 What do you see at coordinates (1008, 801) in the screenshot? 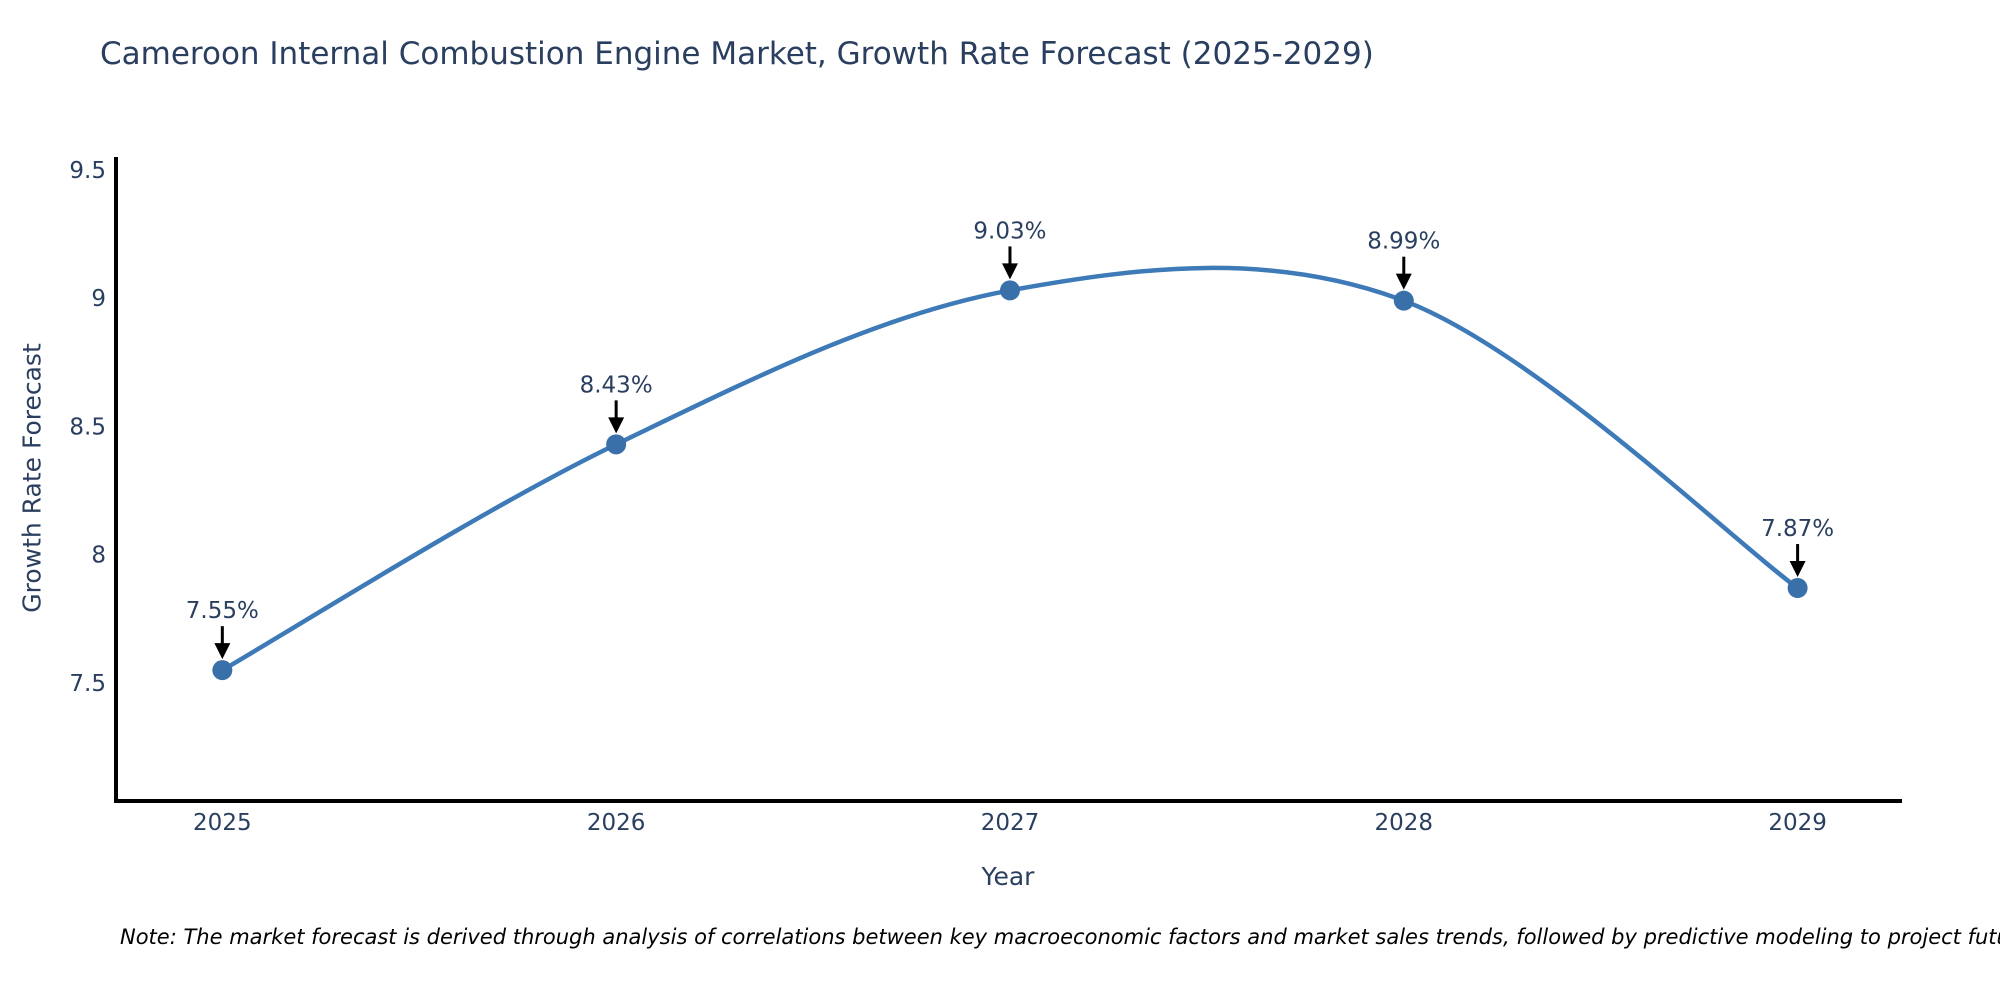
I see `x-axis-spine` at bounding box center [1008, 801].